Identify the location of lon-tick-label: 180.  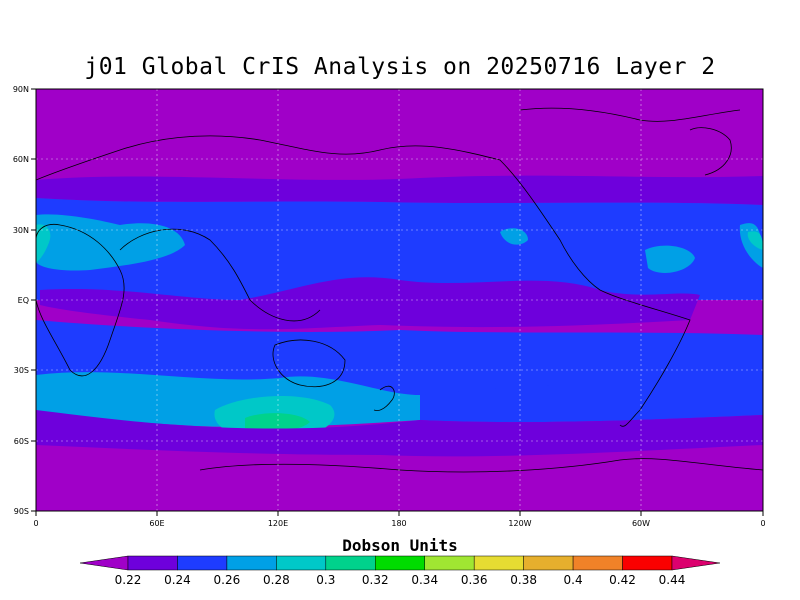
(398, 523).